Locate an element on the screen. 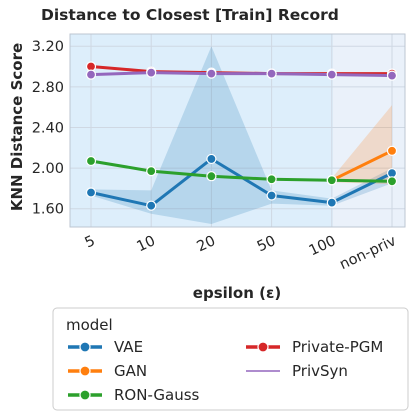 This screenshot has height=418, width=415. legend-label-privsyn: PrivSyn is located at coordinates (320, 371).